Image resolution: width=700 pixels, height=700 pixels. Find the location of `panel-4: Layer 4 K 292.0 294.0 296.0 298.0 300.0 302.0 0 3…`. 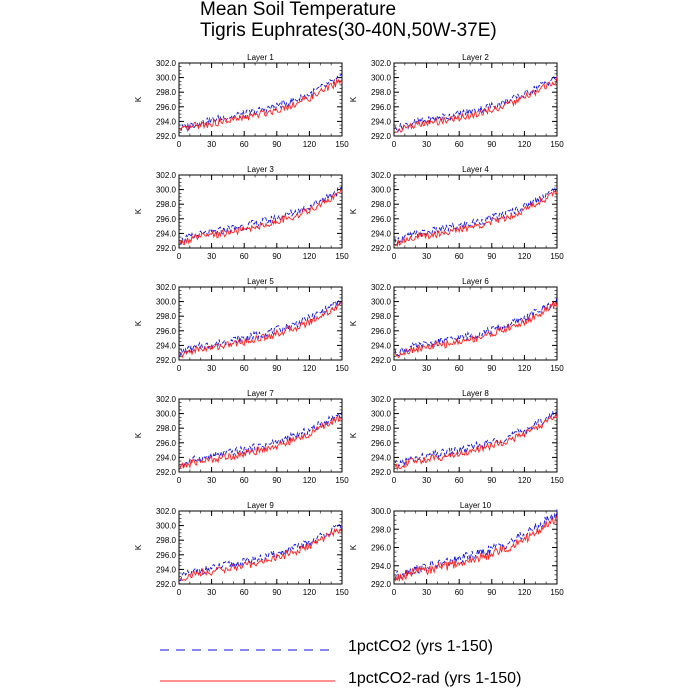

panel-4: Layer 4 K 292.0 294.0 296.0 298.0 300.0 302.0 0 3… is located at coordinates (456, 213).